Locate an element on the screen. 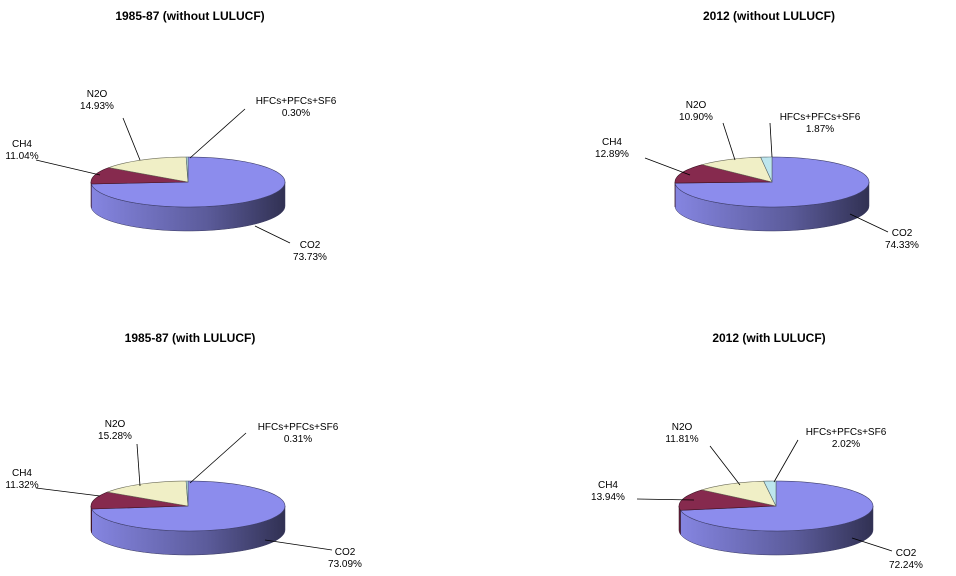  slice-value-ch4: 11.04% is located at coordinates (21, 156).